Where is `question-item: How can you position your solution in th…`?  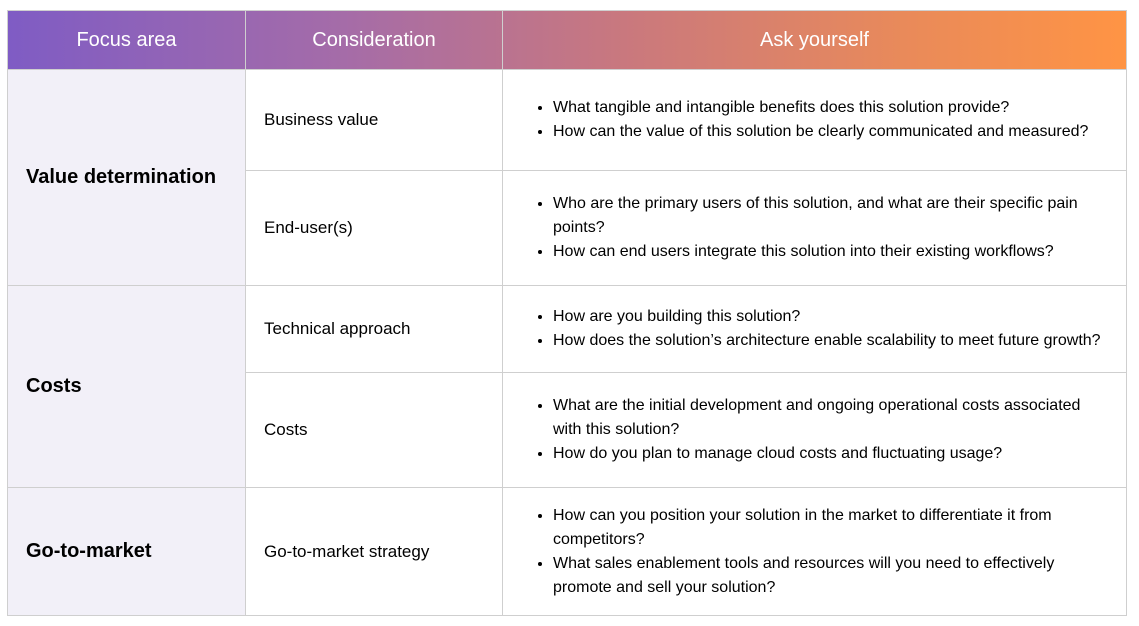
question-item: How can you position your solution in th… is located at coordinates (829, 528).